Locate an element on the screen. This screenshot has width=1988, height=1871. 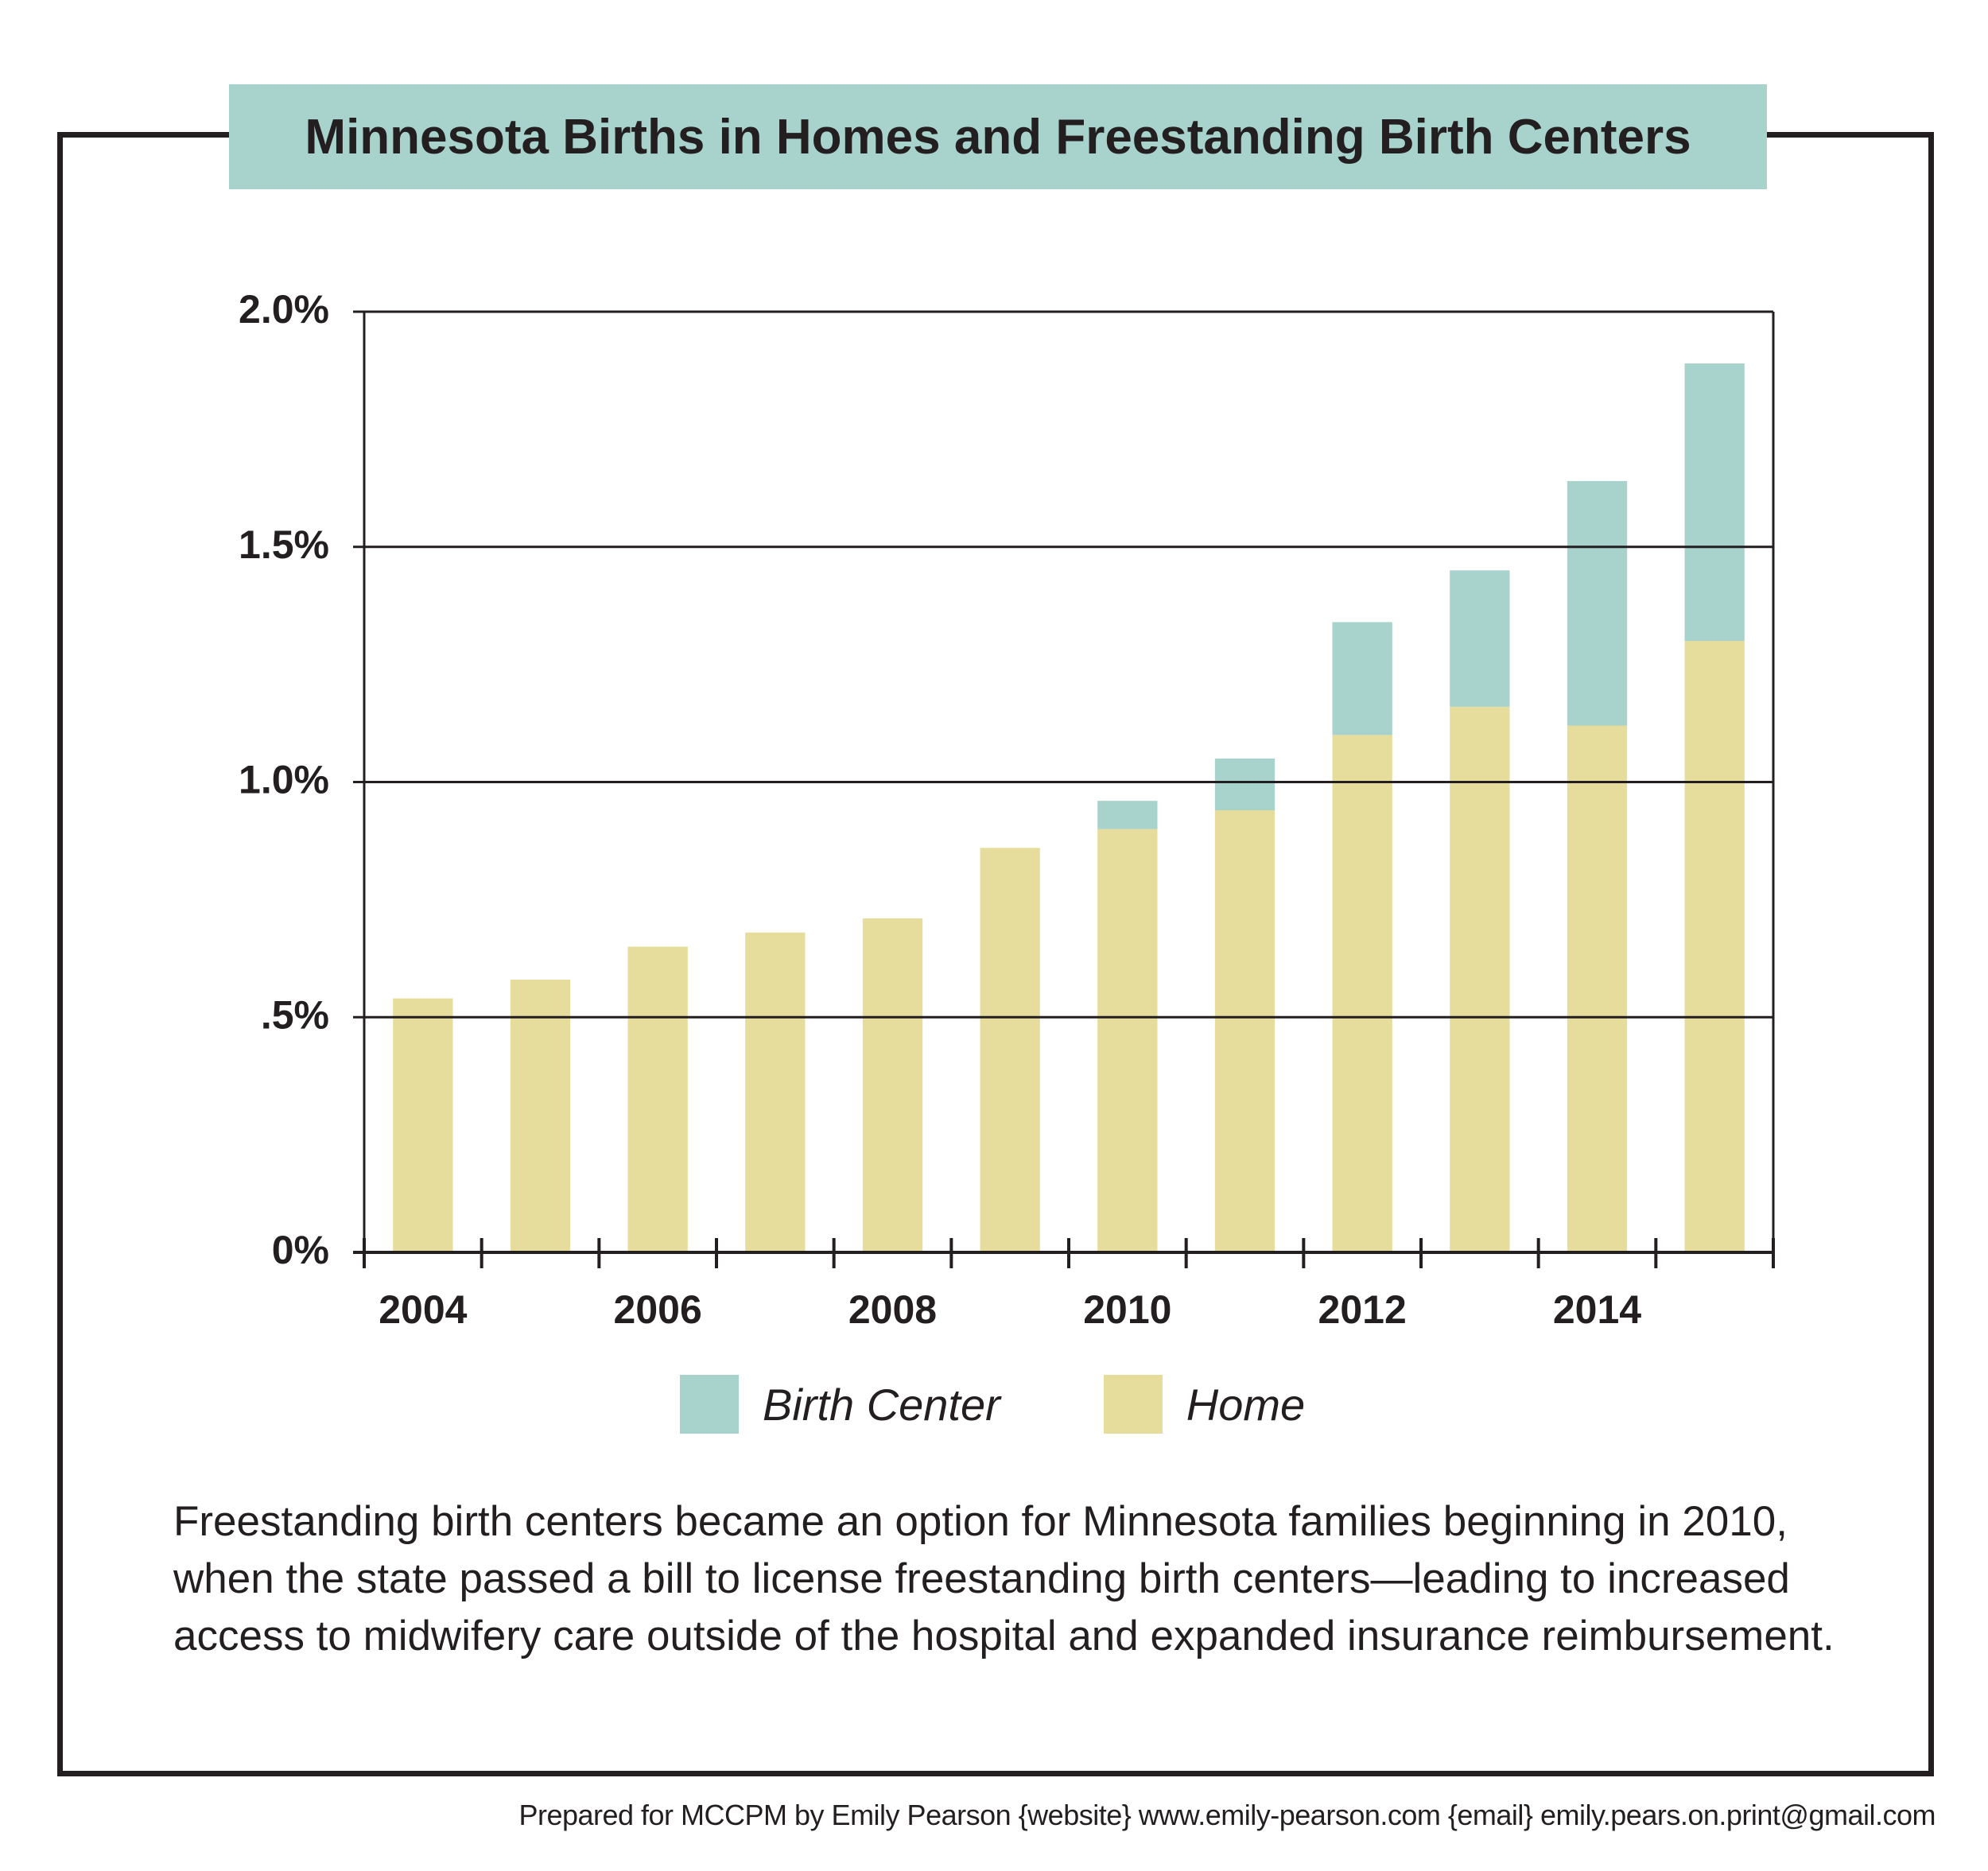
x-tick-label-2014: 2014 is located at coordinates (1597, 1310).